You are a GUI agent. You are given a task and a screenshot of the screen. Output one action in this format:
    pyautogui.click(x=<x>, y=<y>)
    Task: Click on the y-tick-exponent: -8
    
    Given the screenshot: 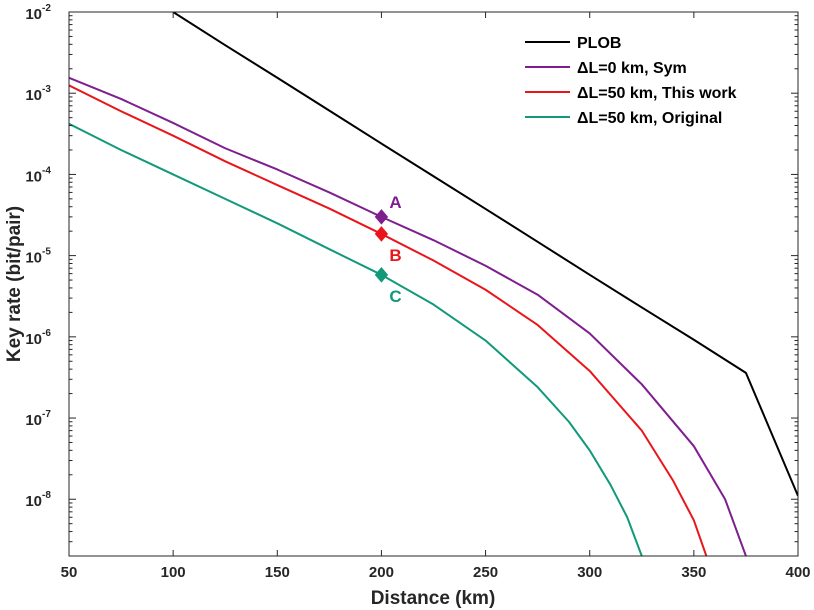 What is the action you would take?
    pyautogui.click(x=46, y=495)
    